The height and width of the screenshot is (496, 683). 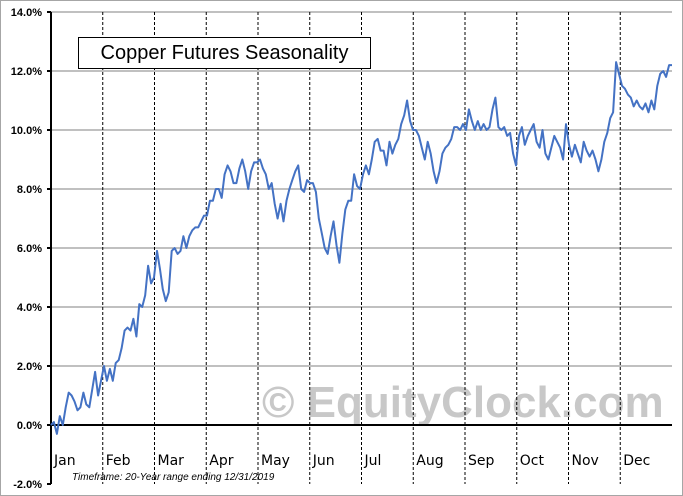 I want to click on y-tick-label: 12.0%, so click(x=26, y=72).